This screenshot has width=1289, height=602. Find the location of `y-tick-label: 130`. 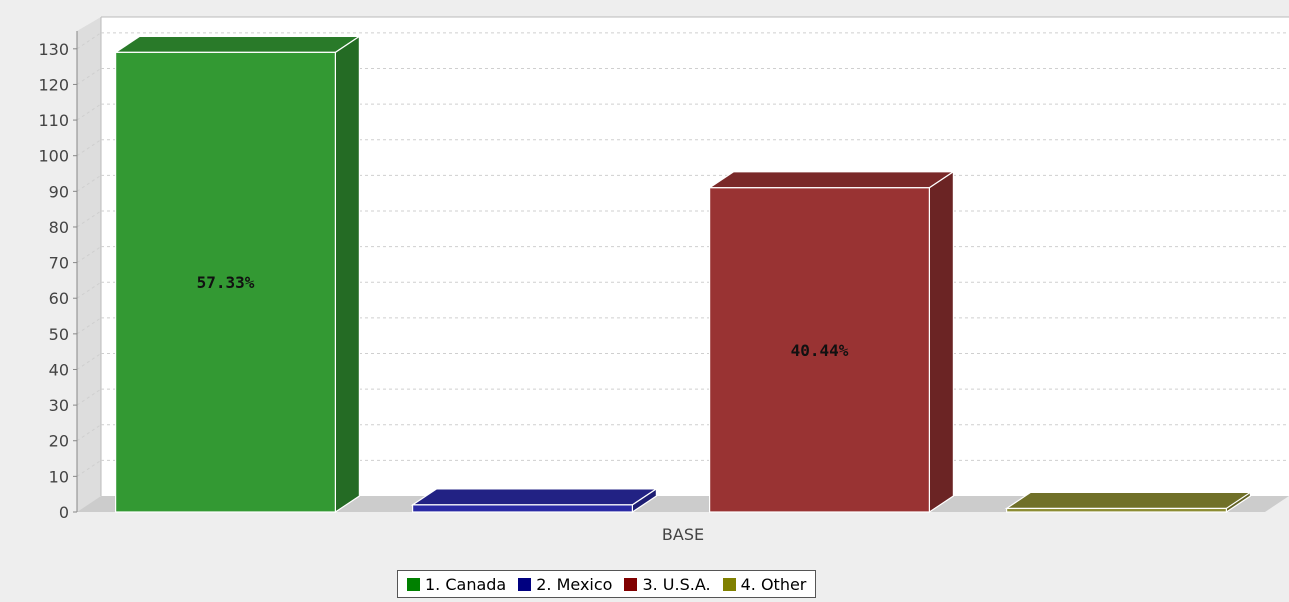

y-tick-label: 130 is located at coordinates (53, 49).